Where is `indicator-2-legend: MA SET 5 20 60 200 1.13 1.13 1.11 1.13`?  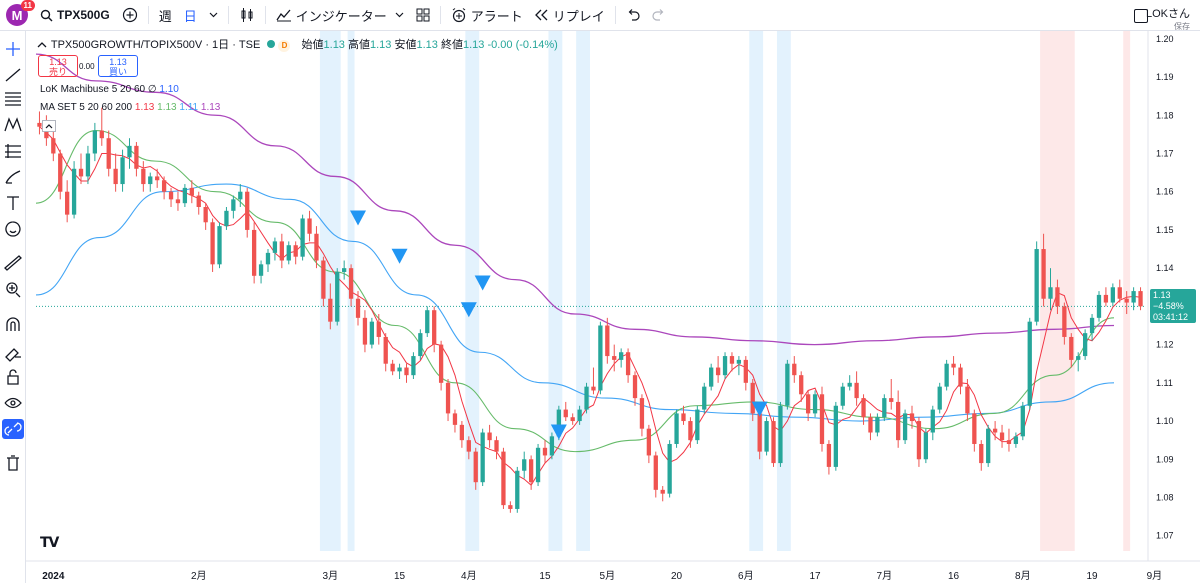 indicator-2-legend: MA SET 5 20 60 200 1.13 1.13 1.11 1.13 is located at coordinates (130, 107).